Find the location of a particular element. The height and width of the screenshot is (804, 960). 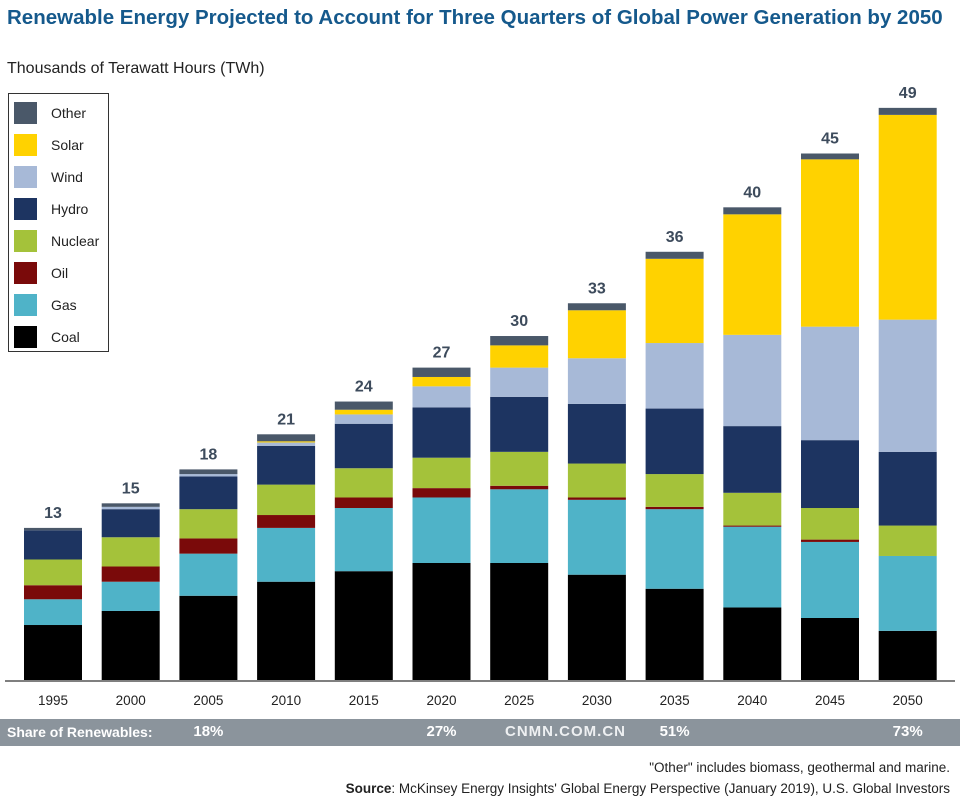

x-tick-label-2010: 2010 is located at coordinates (286, 700).